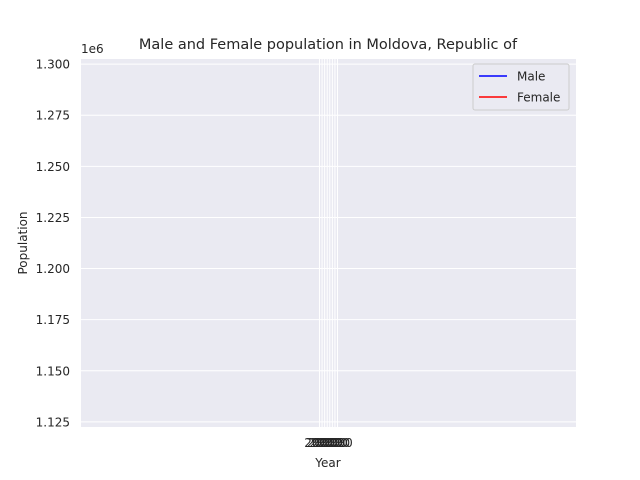  I want to click on legend-label-female: Female, so click(538, 98).